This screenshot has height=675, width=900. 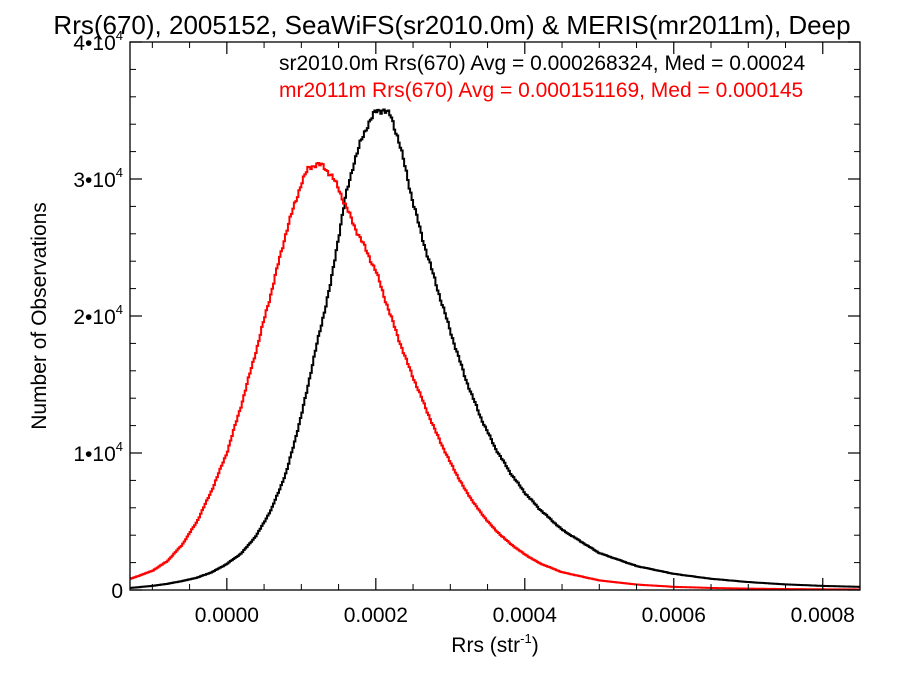 What do you see at coordinates (98, 315) in the screenshot?
I see `y-tick-label: 2•104` at bounding box center [98, 315].